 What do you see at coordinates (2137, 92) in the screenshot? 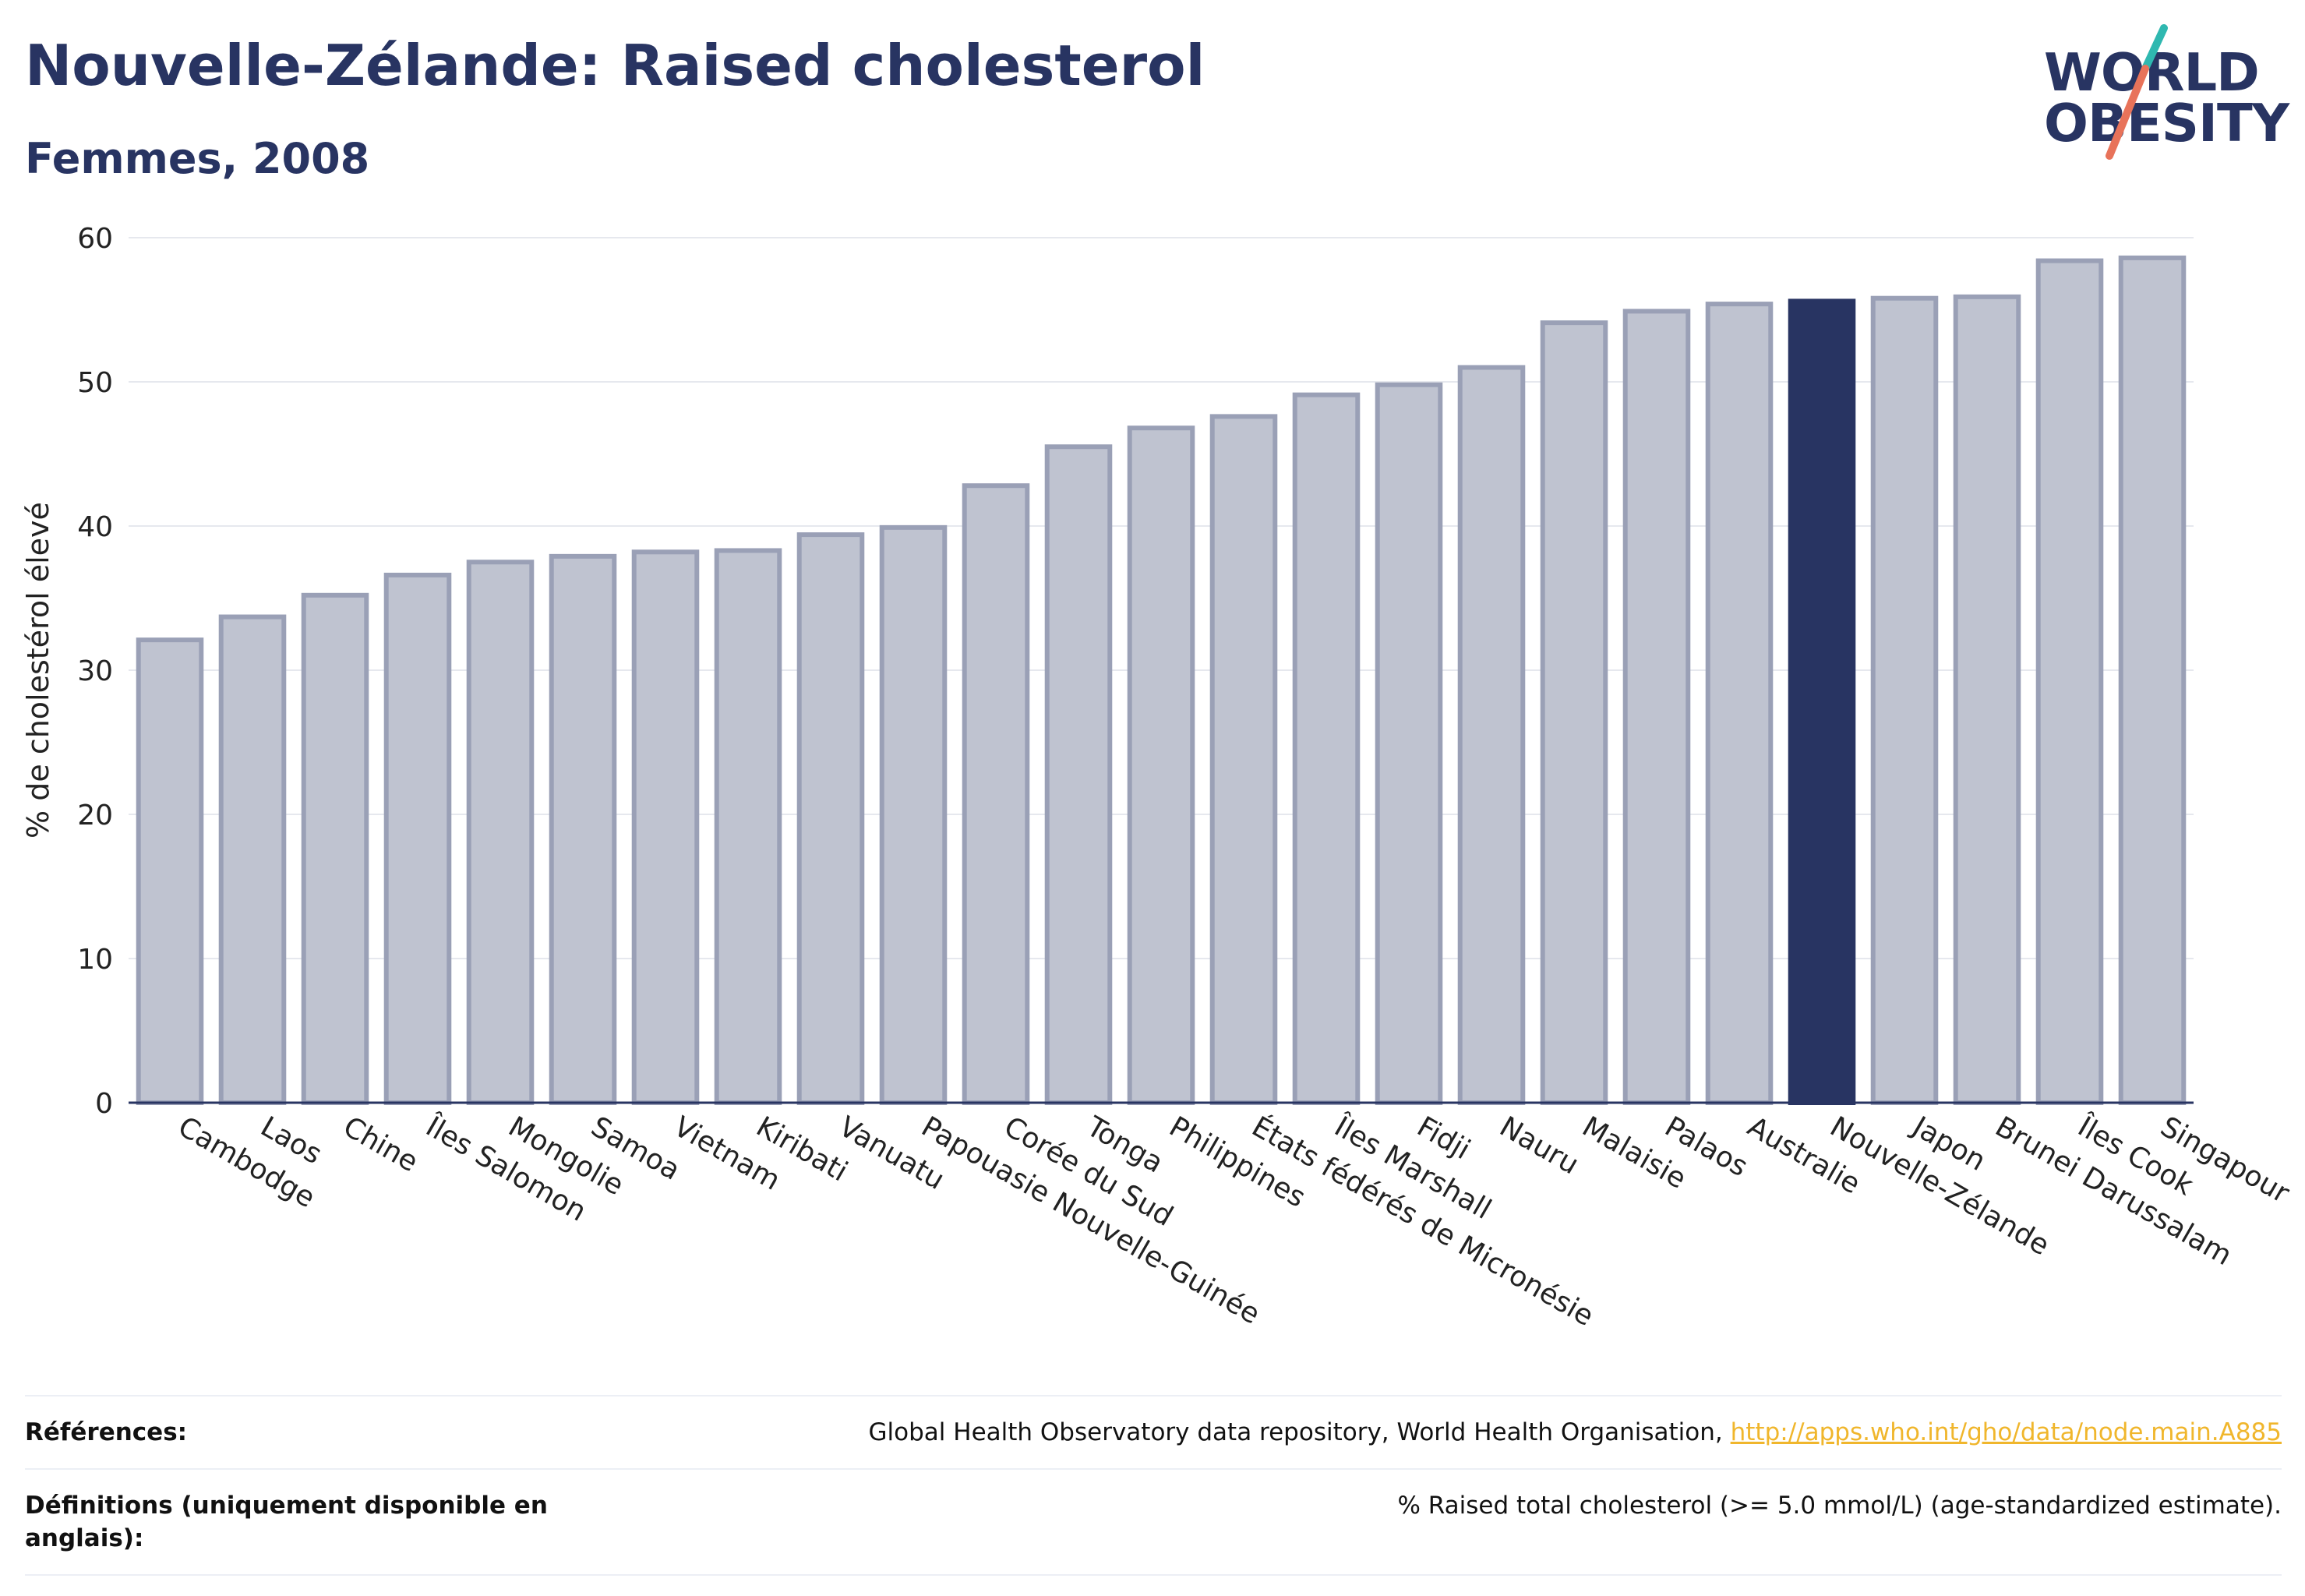
I see `logo-slash-icon` at bounding box center [2137, 92].